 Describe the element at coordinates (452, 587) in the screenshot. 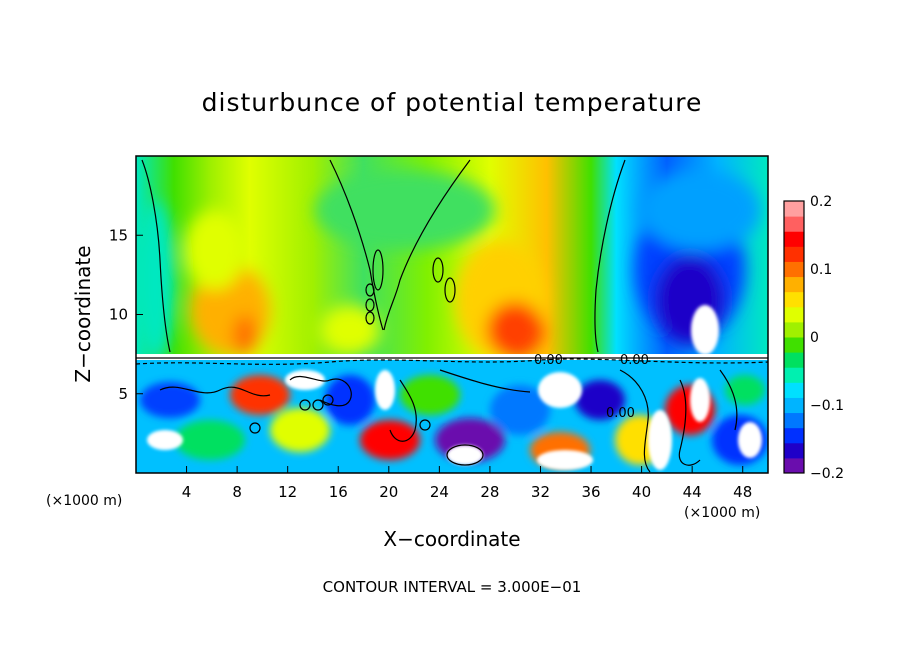

I see `contour-interval-note: CONTOUR INTERVAL = 3.000E−01` at that location.